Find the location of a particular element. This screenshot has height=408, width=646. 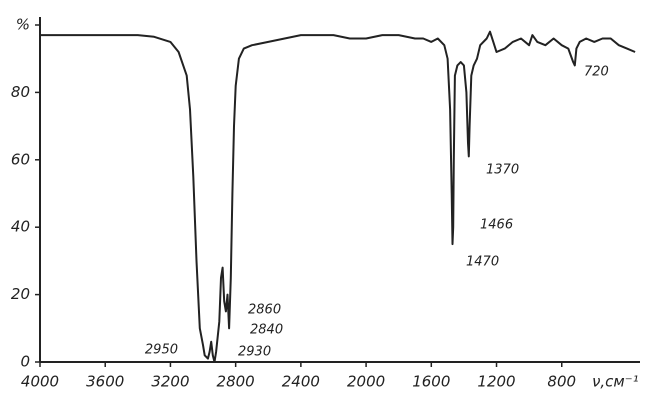

peak-label: 720 is located at coordinates (596, 72).